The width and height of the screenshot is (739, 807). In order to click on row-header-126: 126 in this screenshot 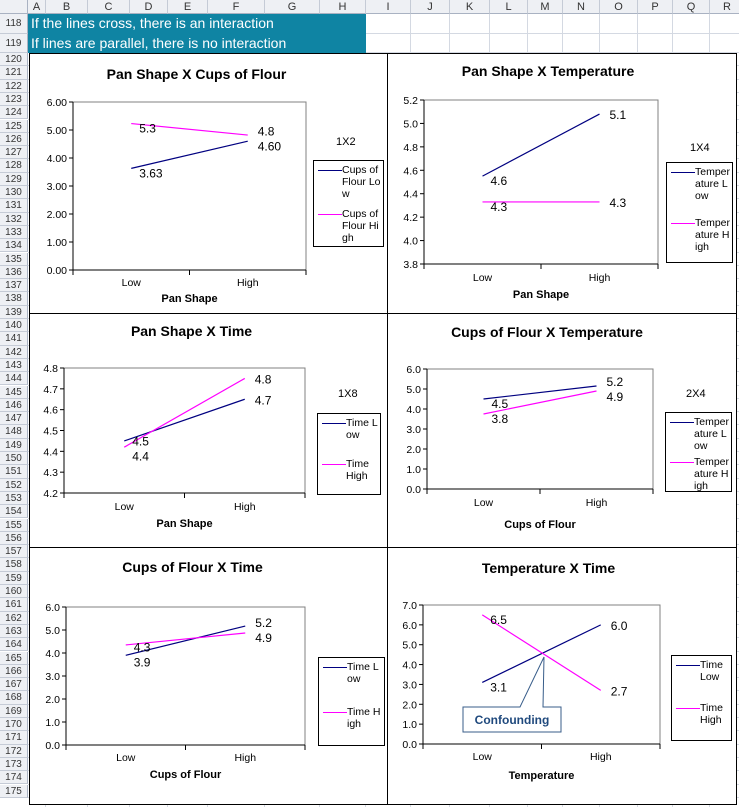, I will do `click(14, 139)`.